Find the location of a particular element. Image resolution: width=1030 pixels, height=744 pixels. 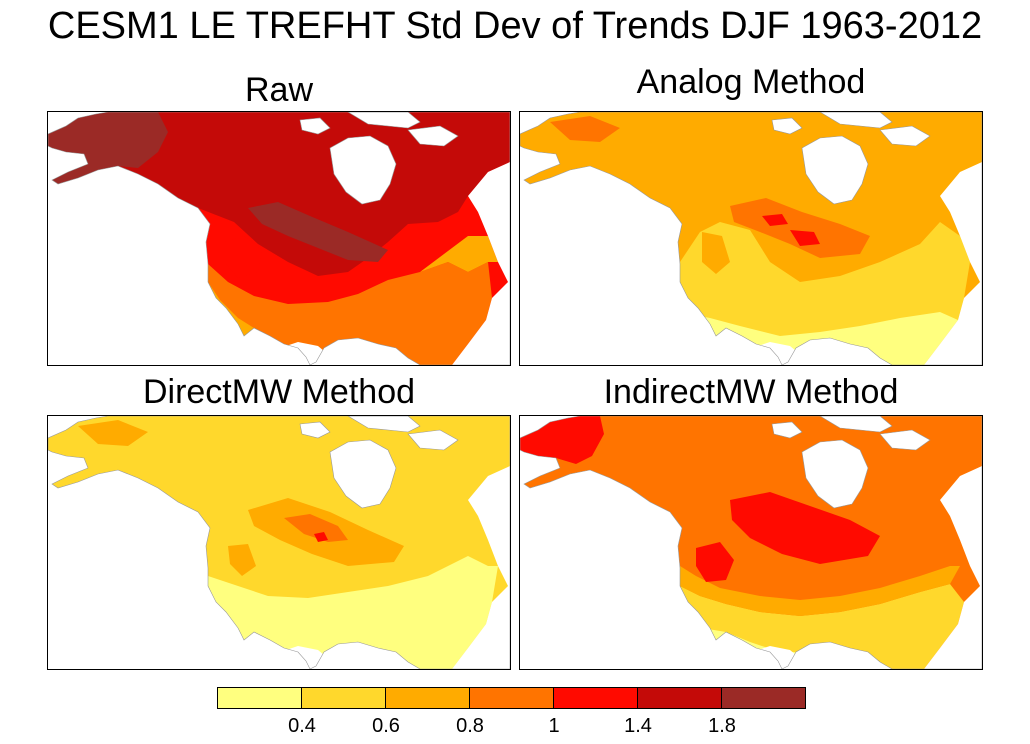

panel-title-directmw: DirectMW Method is located at coordinates (279, 392).